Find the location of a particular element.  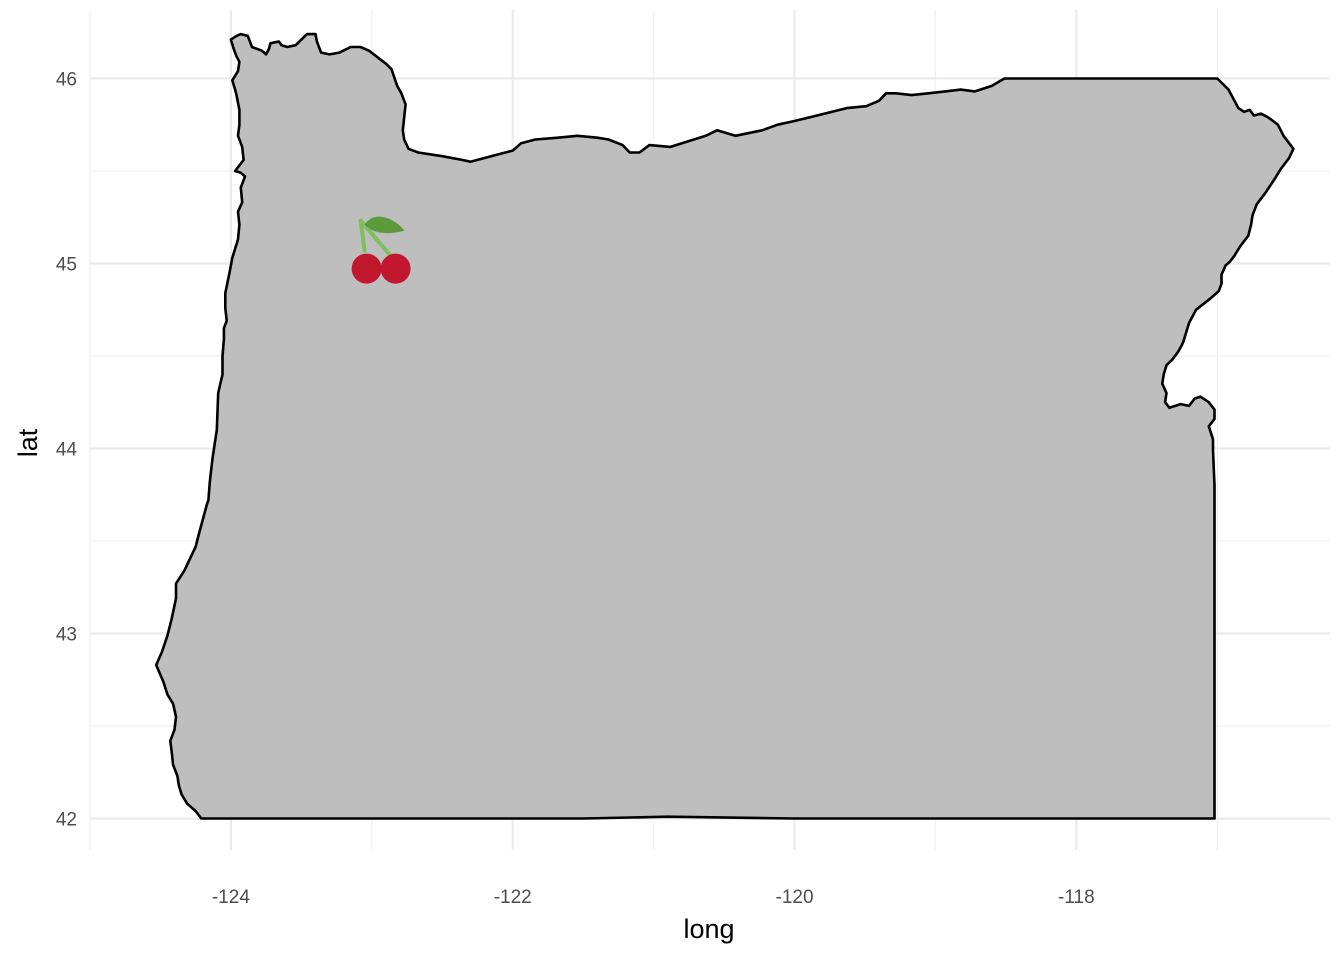

cherry-icon is located at coordinates (381, 250).